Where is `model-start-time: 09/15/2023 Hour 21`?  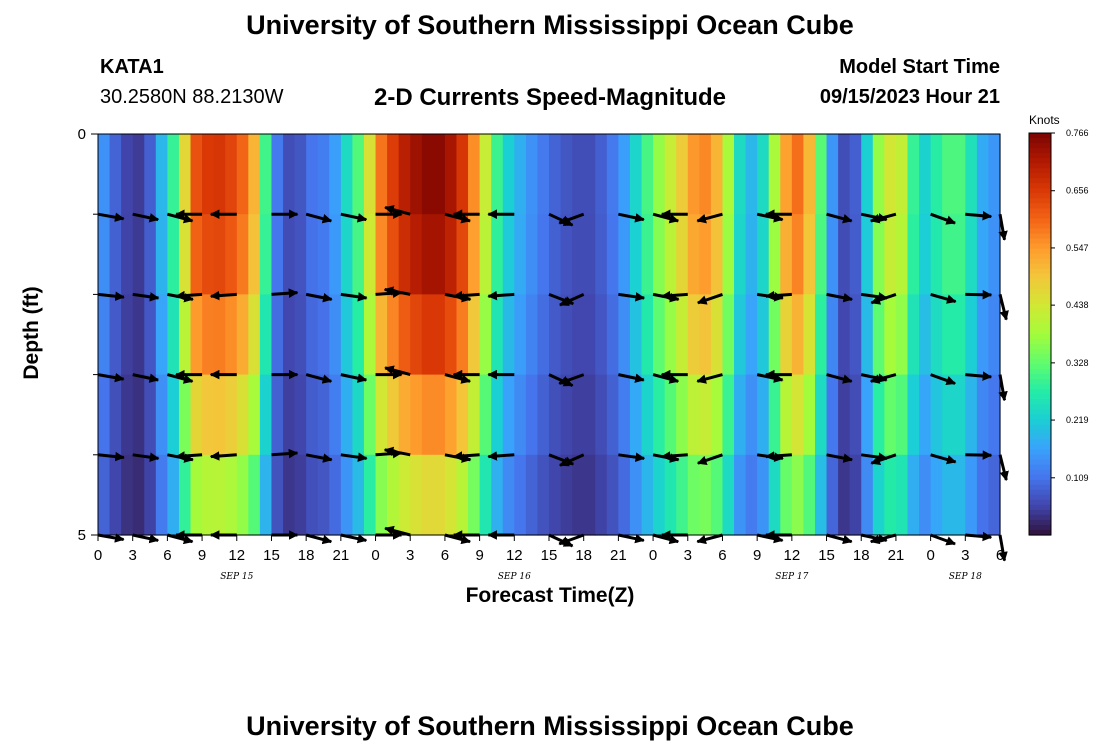
model-start-time: 09/15/2023 Hour 21 is located at coordinates (909, 97).